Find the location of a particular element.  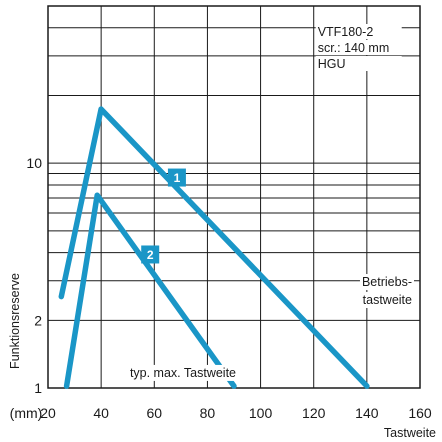

typmax-bg is located at coordinates (183, 372).